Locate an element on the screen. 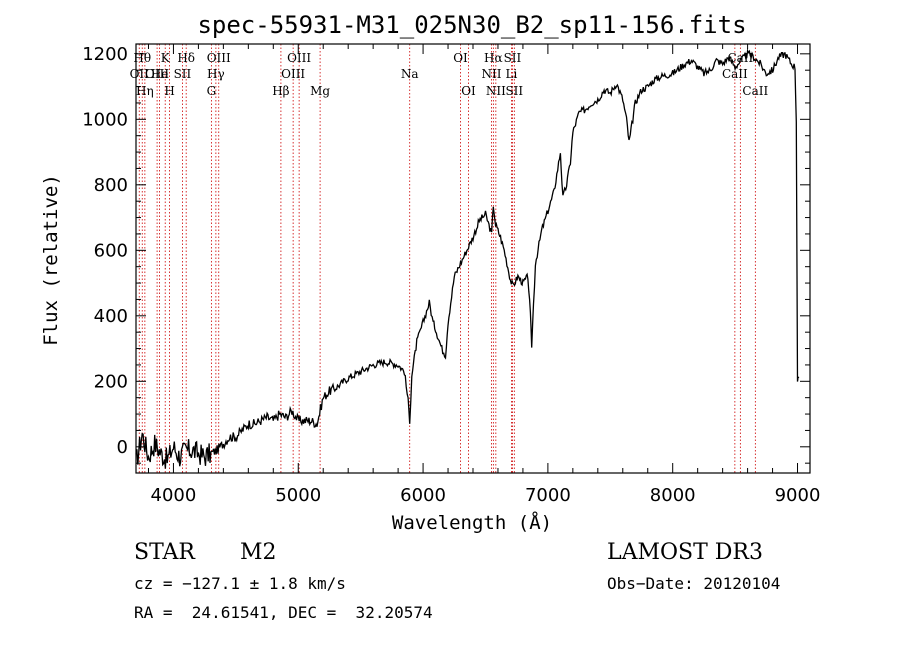 The image size is (900, 649). y-tick-label: 1000 is located at coordinates (105, 119).